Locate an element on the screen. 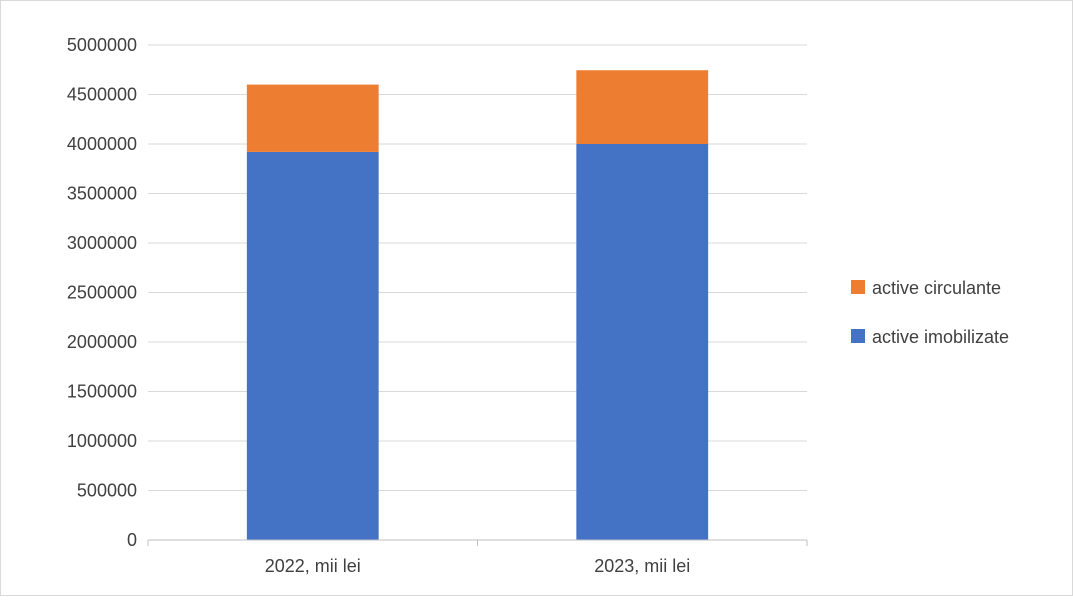 This screenshot has height=600, width=1073. legend-label: active imobilizate is located at coordinates (940, 337).